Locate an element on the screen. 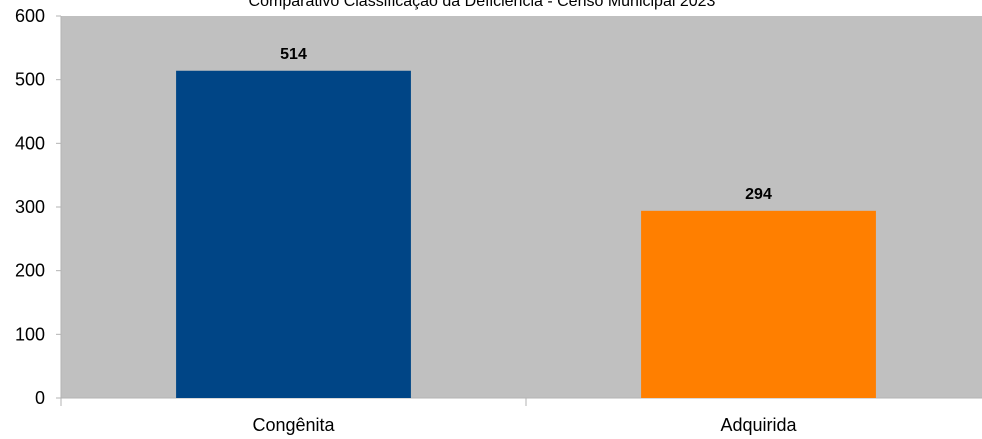 The width and height of the screenshot is (982, 439). y-tick-label: 600 is located at coordinates (30, 16).